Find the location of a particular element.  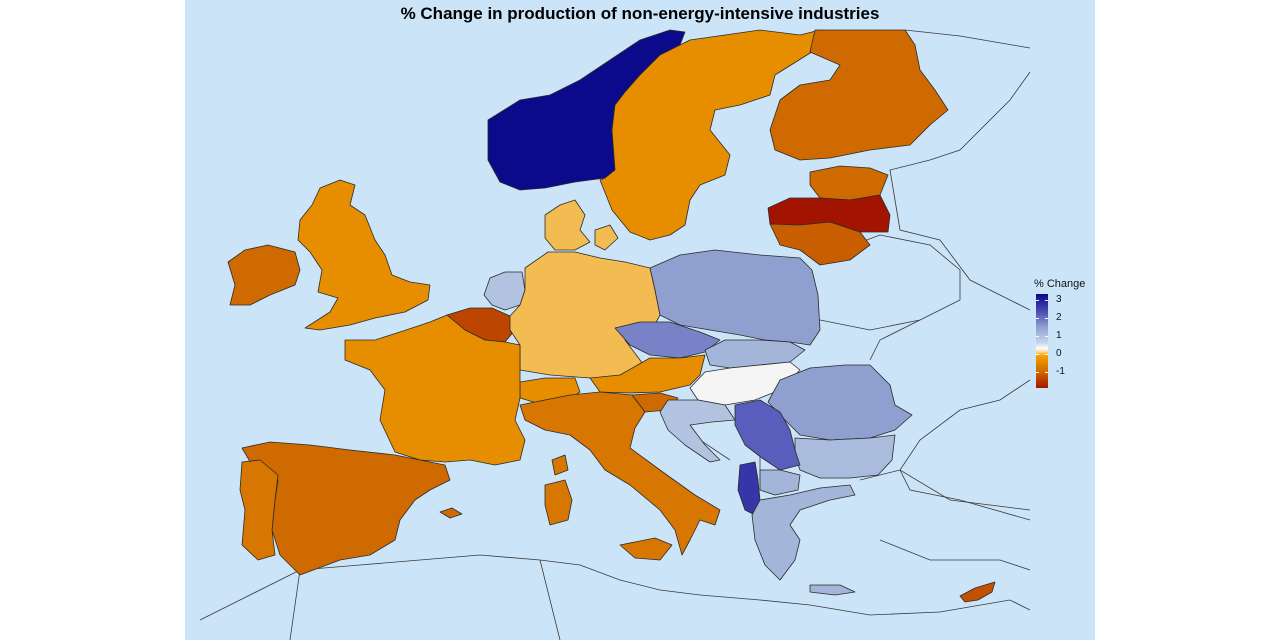

legend-tick-label: 1 is located at coordinates (1059, 335).